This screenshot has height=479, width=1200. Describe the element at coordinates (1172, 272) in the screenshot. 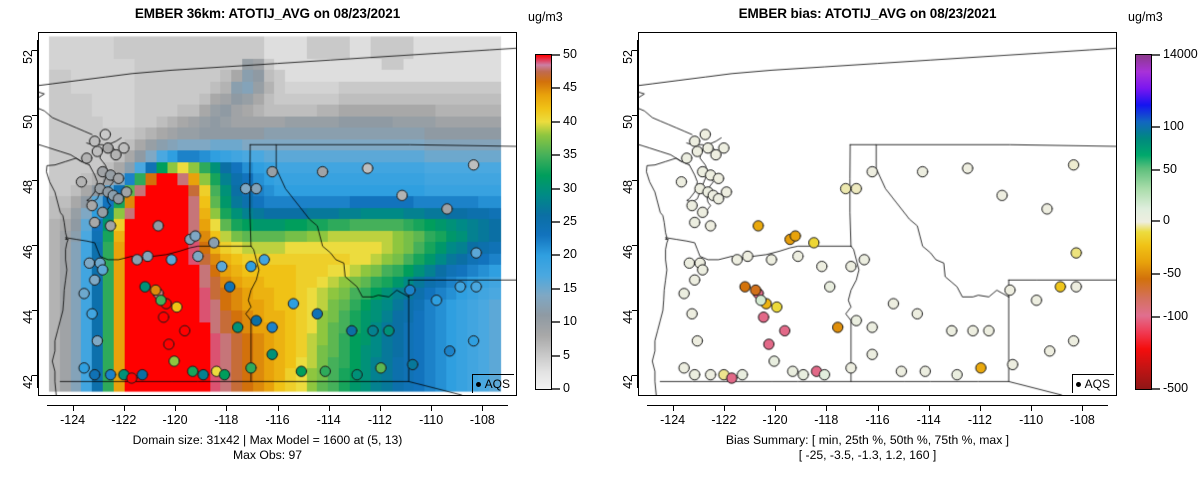

I see `colorbar-tick-label: -50` at that location.